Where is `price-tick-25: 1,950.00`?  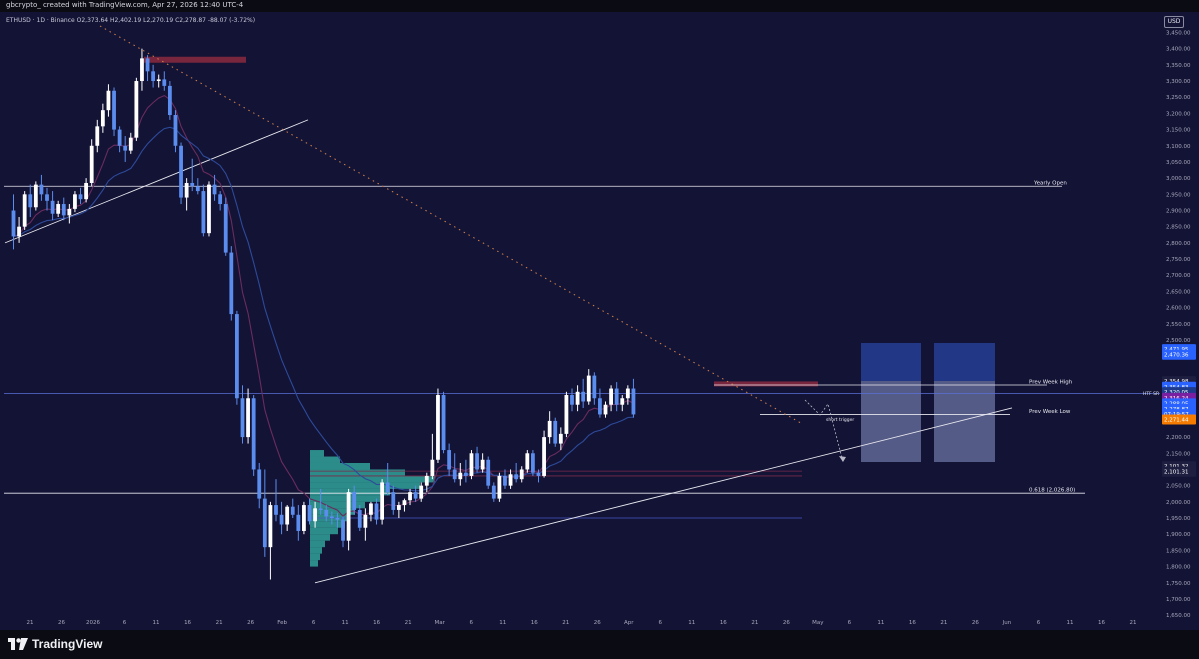 price-tick-25: 1,950.00 is located at coordinates (1178, 519).